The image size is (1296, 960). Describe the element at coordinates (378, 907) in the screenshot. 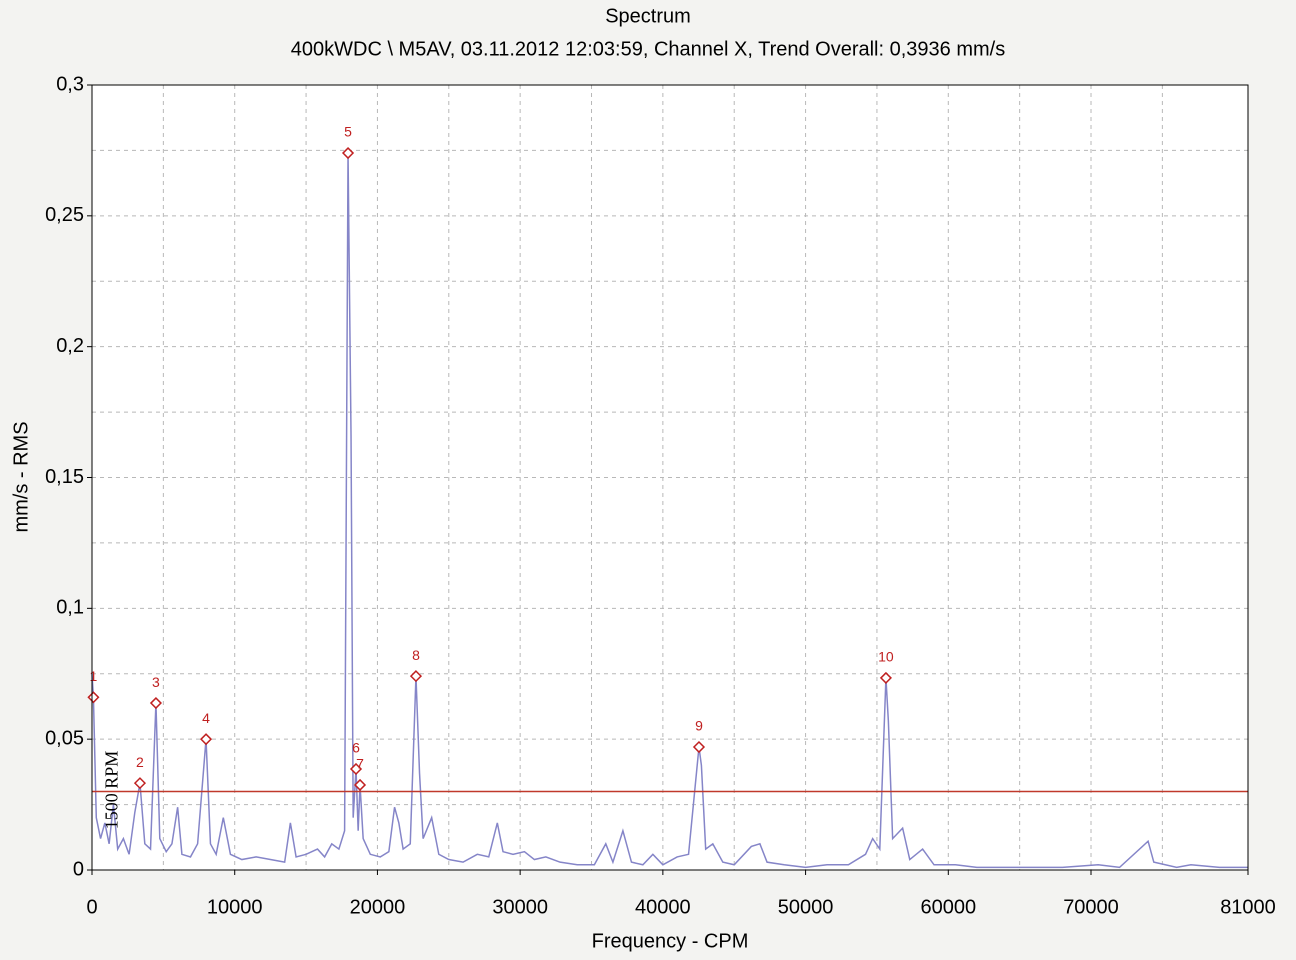

I see `x-tick-label: 20000` at that location.